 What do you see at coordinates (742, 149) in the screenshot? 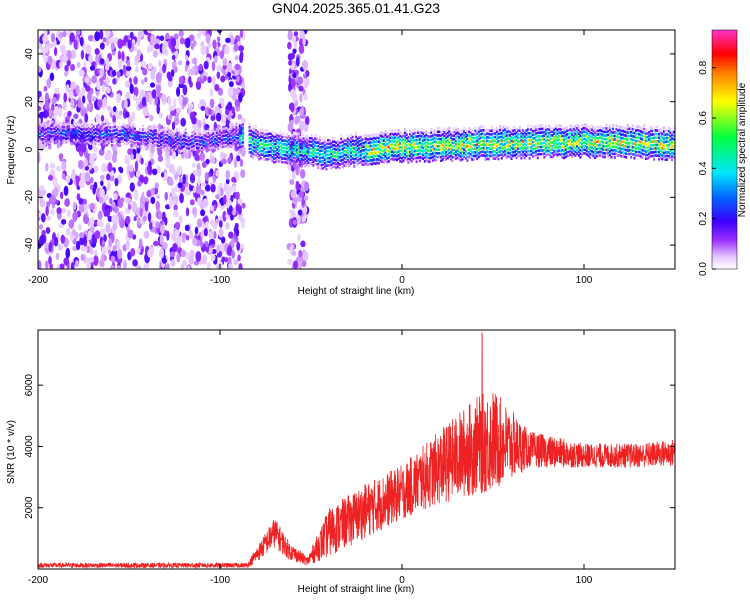
I see `colorbar-label: Normalized spectral amplitude` at bounding box center [742, 149].